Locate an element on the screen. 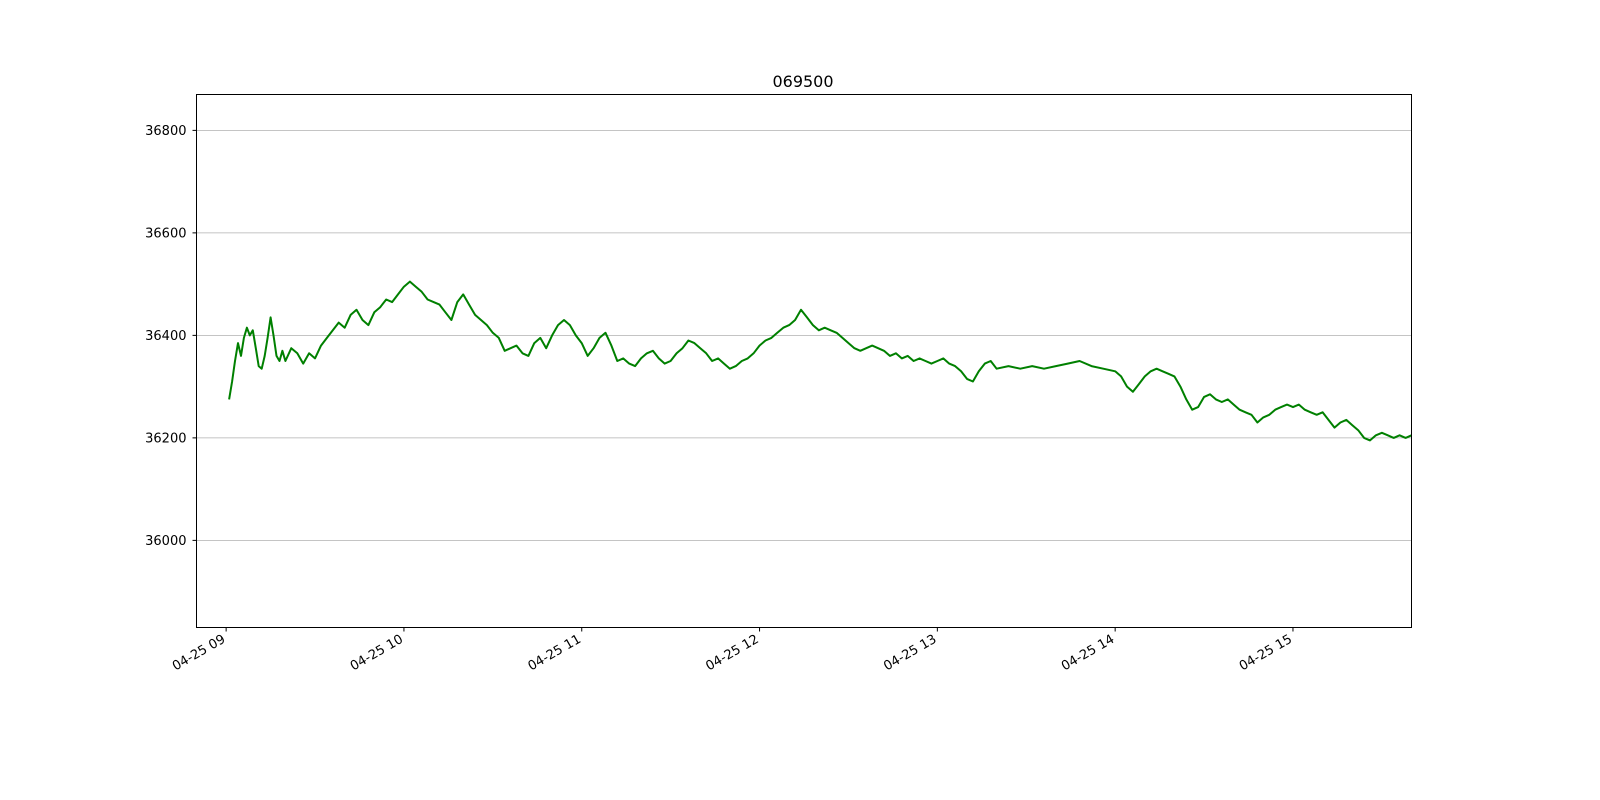 The image size is (1600, 800). x-tick-label: 04-25 11 is located at coordinates (555, 653).